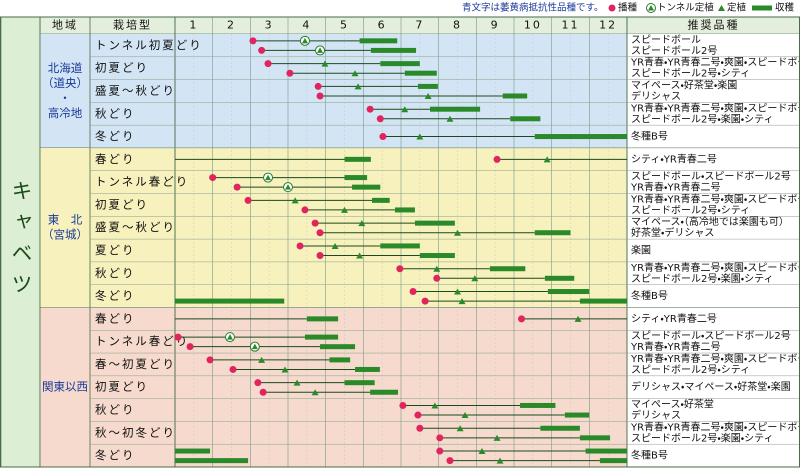  Describe the element at coordinates (21, 242) in the screenshot. I see `crop-label: キャベツ` at that location.